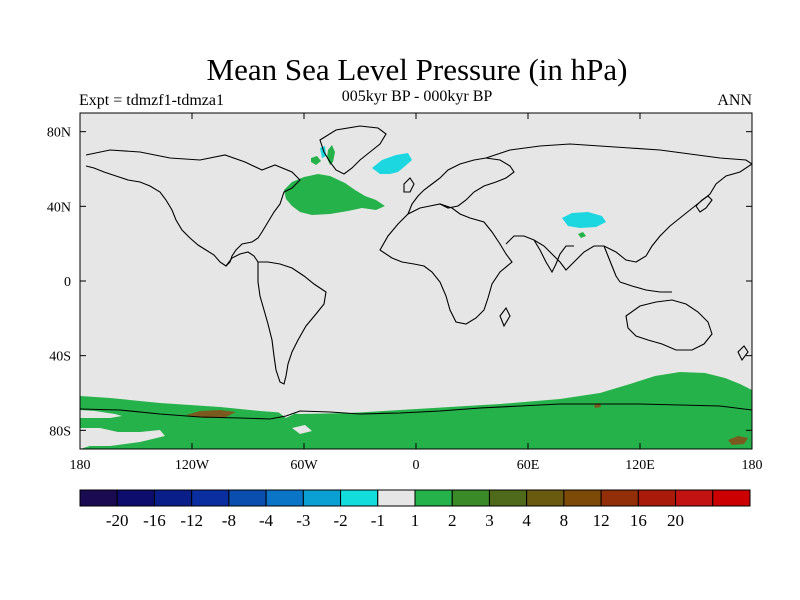  Describe the element at coordinates (738, 440) in the screenshot. I see `ross-sea-brown-region` at that location.